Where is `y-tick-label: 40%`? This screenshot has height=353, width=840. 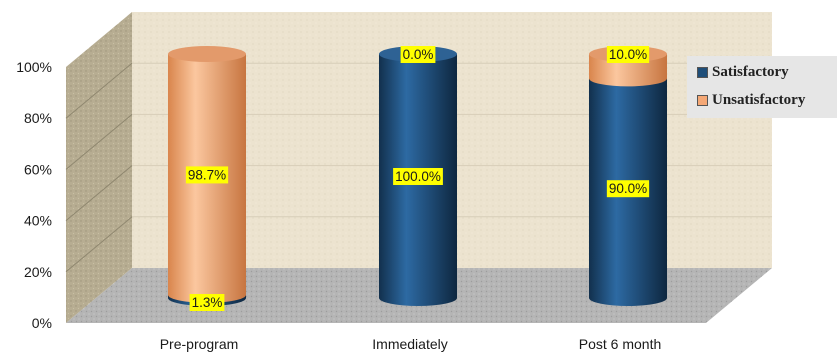
y-tick-label: 40% is located at coordinates (38, 221).